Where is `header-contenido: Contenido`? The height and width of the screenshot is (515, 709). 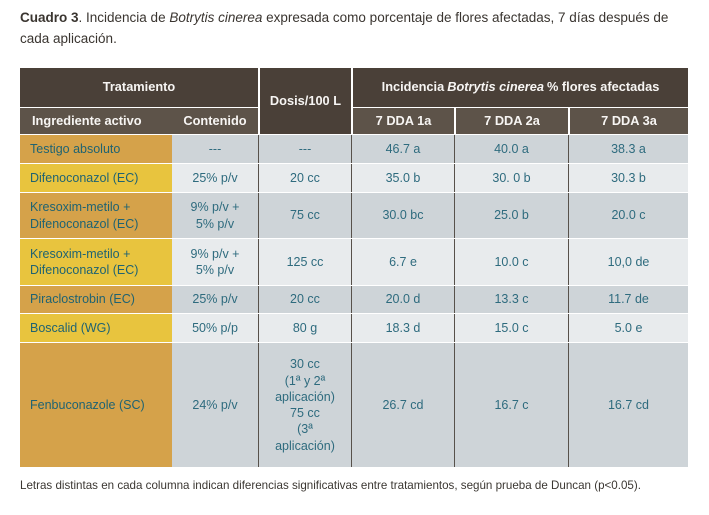 header-contenido: Contenido is located at coordinates (215, 121).